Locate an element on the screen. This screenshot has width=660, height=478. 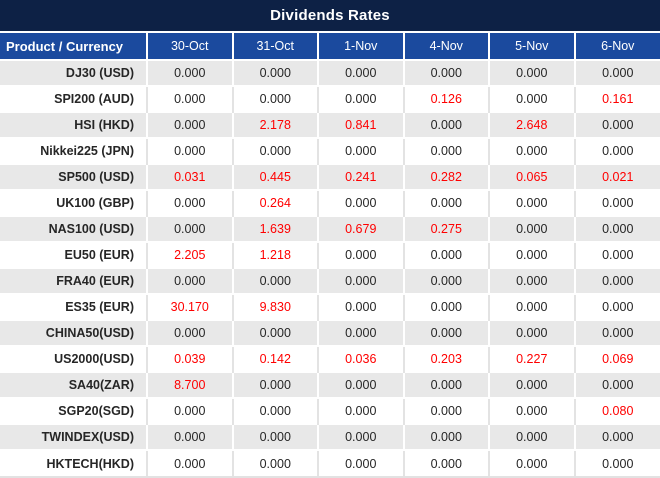
value-cell: 0.275 is located at coordinates (446, 228).